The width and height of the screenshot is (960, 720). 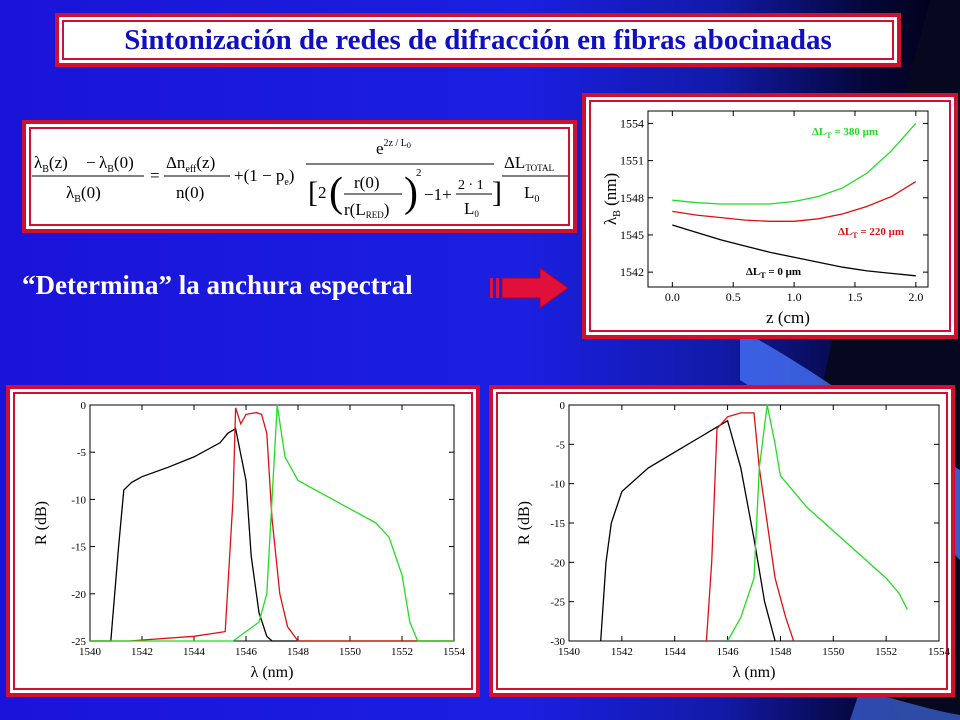 What do you see at coordinates (155, 175) in the screenshot?
I see `formula-equals: =` at bounding box center [155, 175].